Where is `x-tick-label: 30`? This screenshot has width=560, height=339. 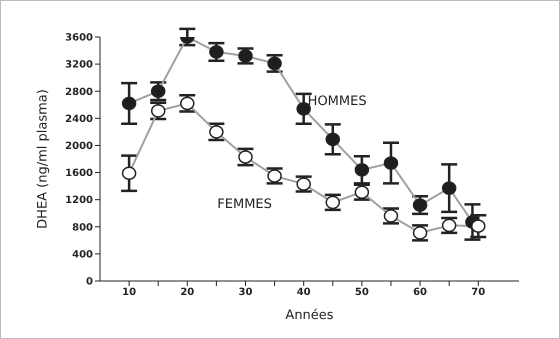 x-tick-label: 30 is located at coordinates (245, 292).